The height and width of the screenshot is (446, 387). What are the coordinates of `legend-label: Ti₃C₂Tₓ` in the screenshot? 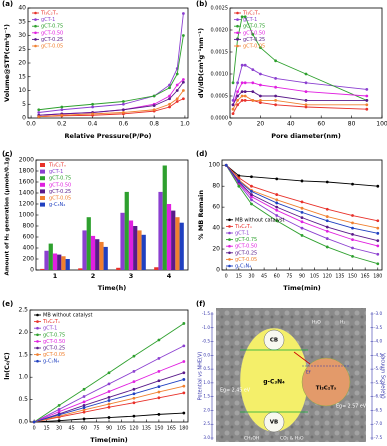 It's located at (57, 166).